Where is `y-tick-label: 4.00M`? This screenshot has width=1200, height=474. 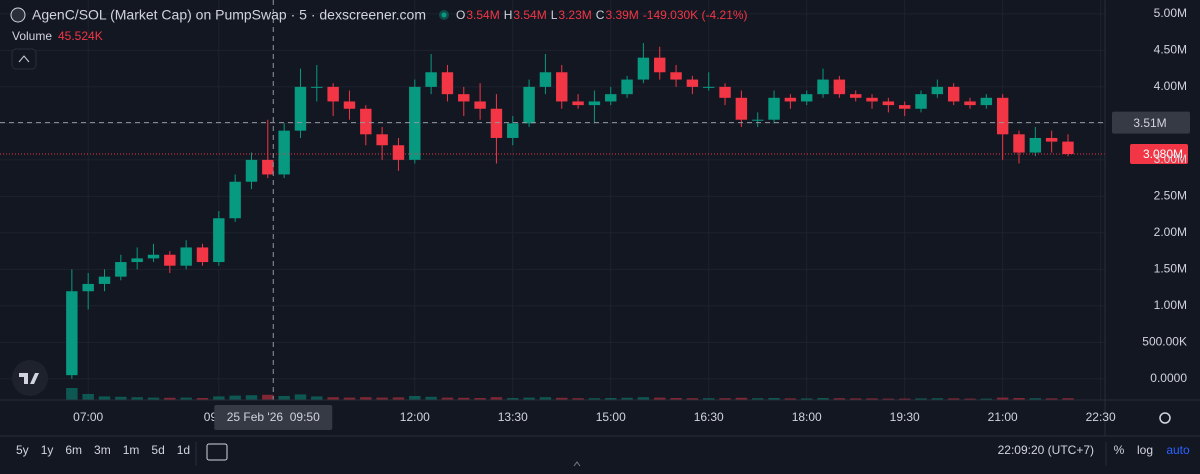 y-tick-label: 4.00M is located at coordinates (1170, 86).